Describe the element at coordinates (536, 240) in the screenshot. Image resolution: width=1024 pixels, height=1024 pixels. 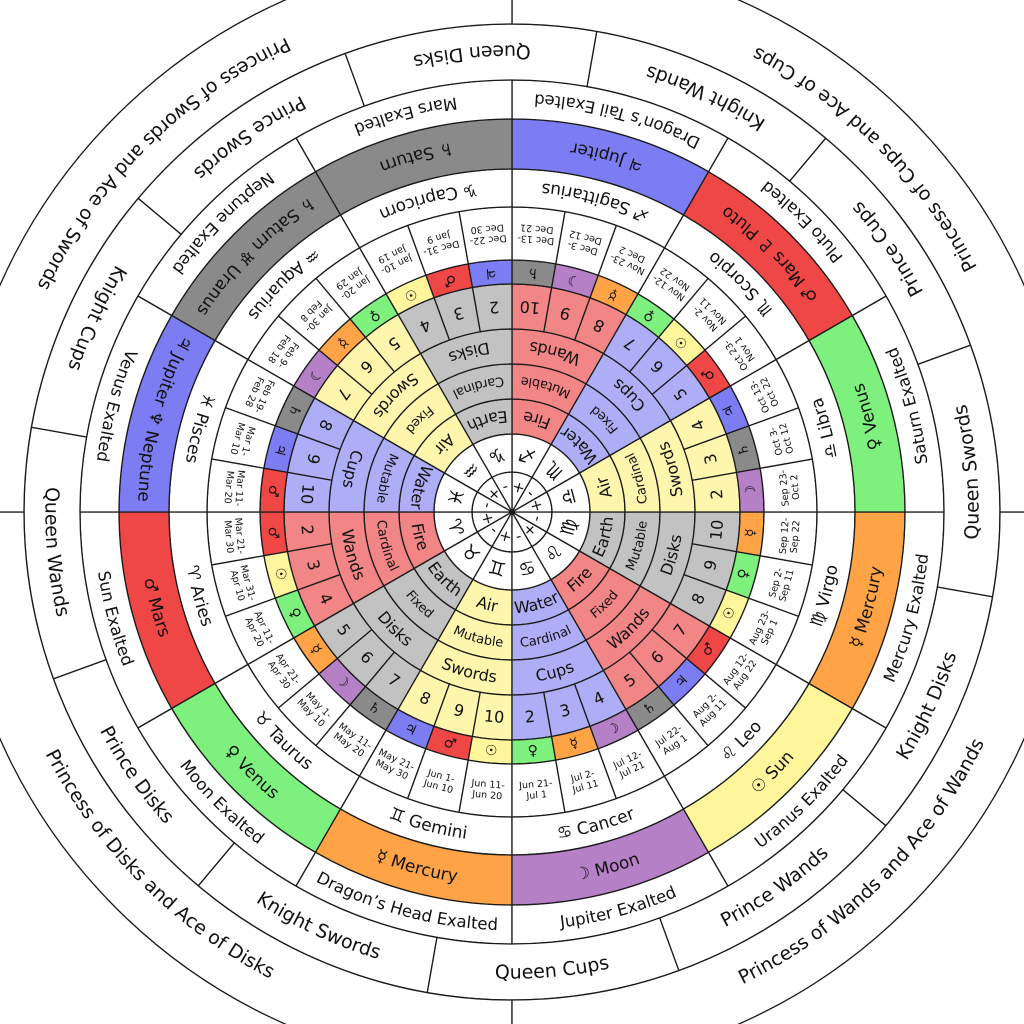
I see `date-start: Dec 13-` at that location.